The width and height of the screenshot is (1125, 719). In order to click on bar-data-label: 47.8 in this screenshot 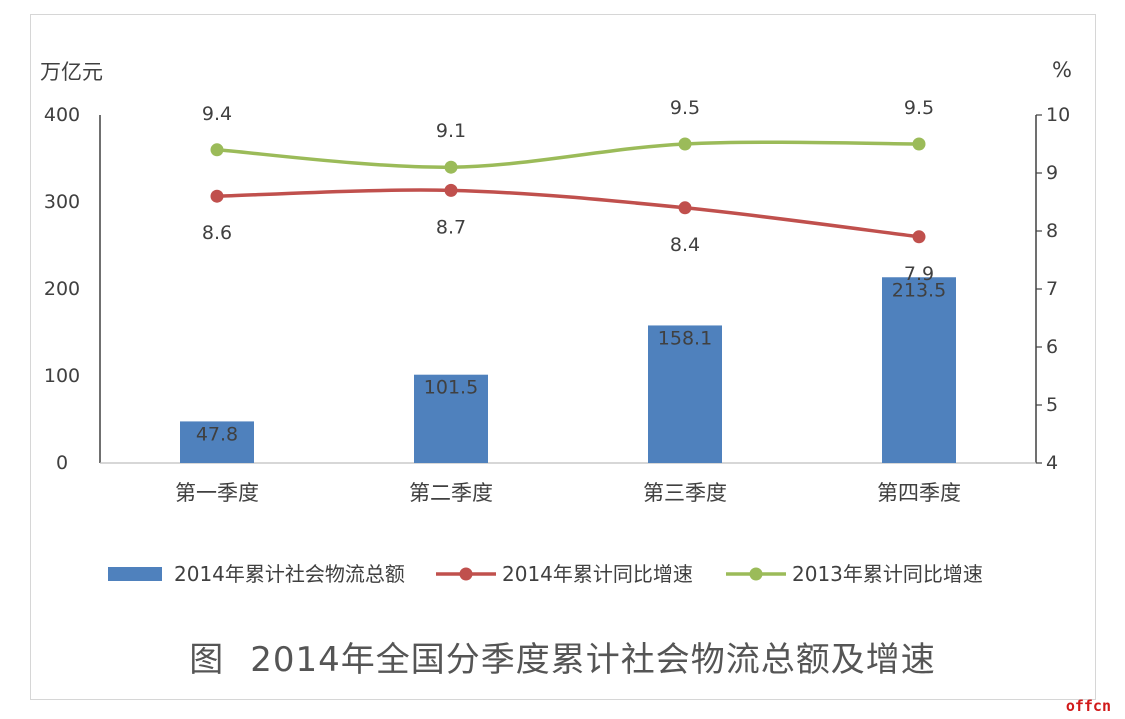, I will do `click(217, 434)`.